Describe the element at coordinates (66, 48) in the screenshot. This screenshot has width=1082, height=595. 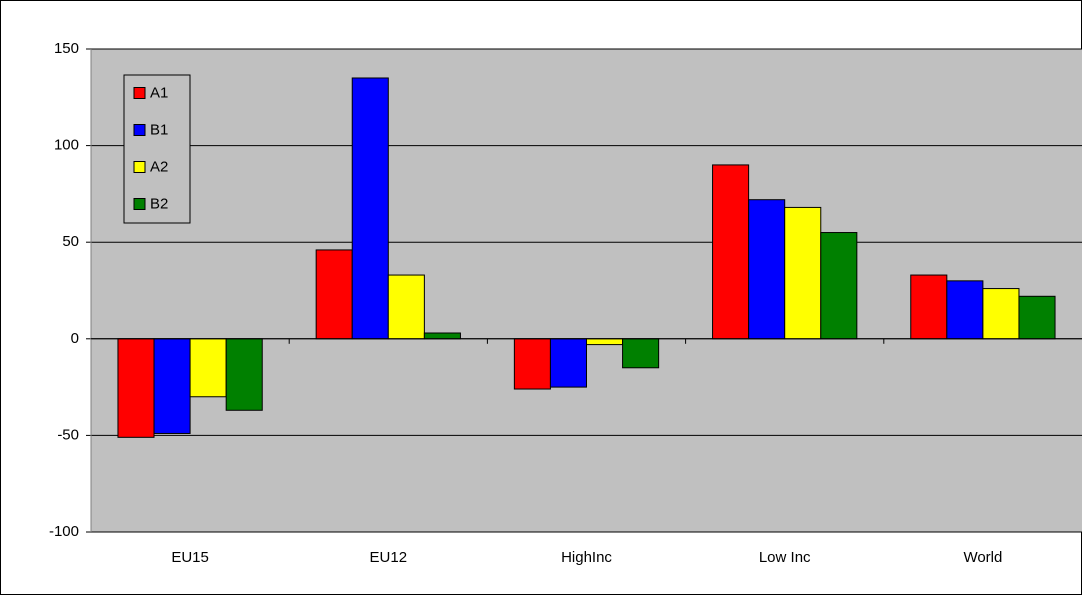
I see `y-tick-label: 150` at that location.